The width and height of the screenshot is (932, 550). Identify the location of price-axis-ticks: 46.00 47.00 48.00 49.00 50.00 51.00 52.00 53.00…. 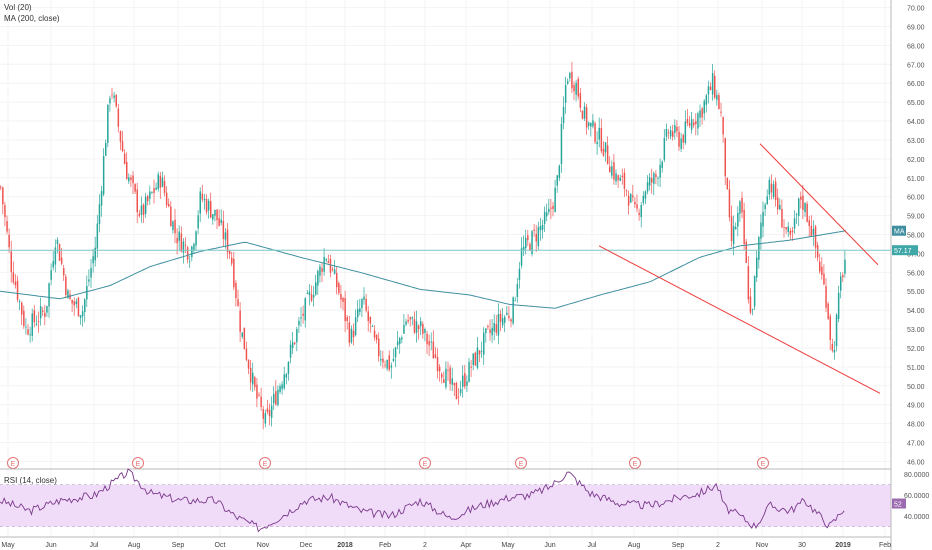
(916, 236).